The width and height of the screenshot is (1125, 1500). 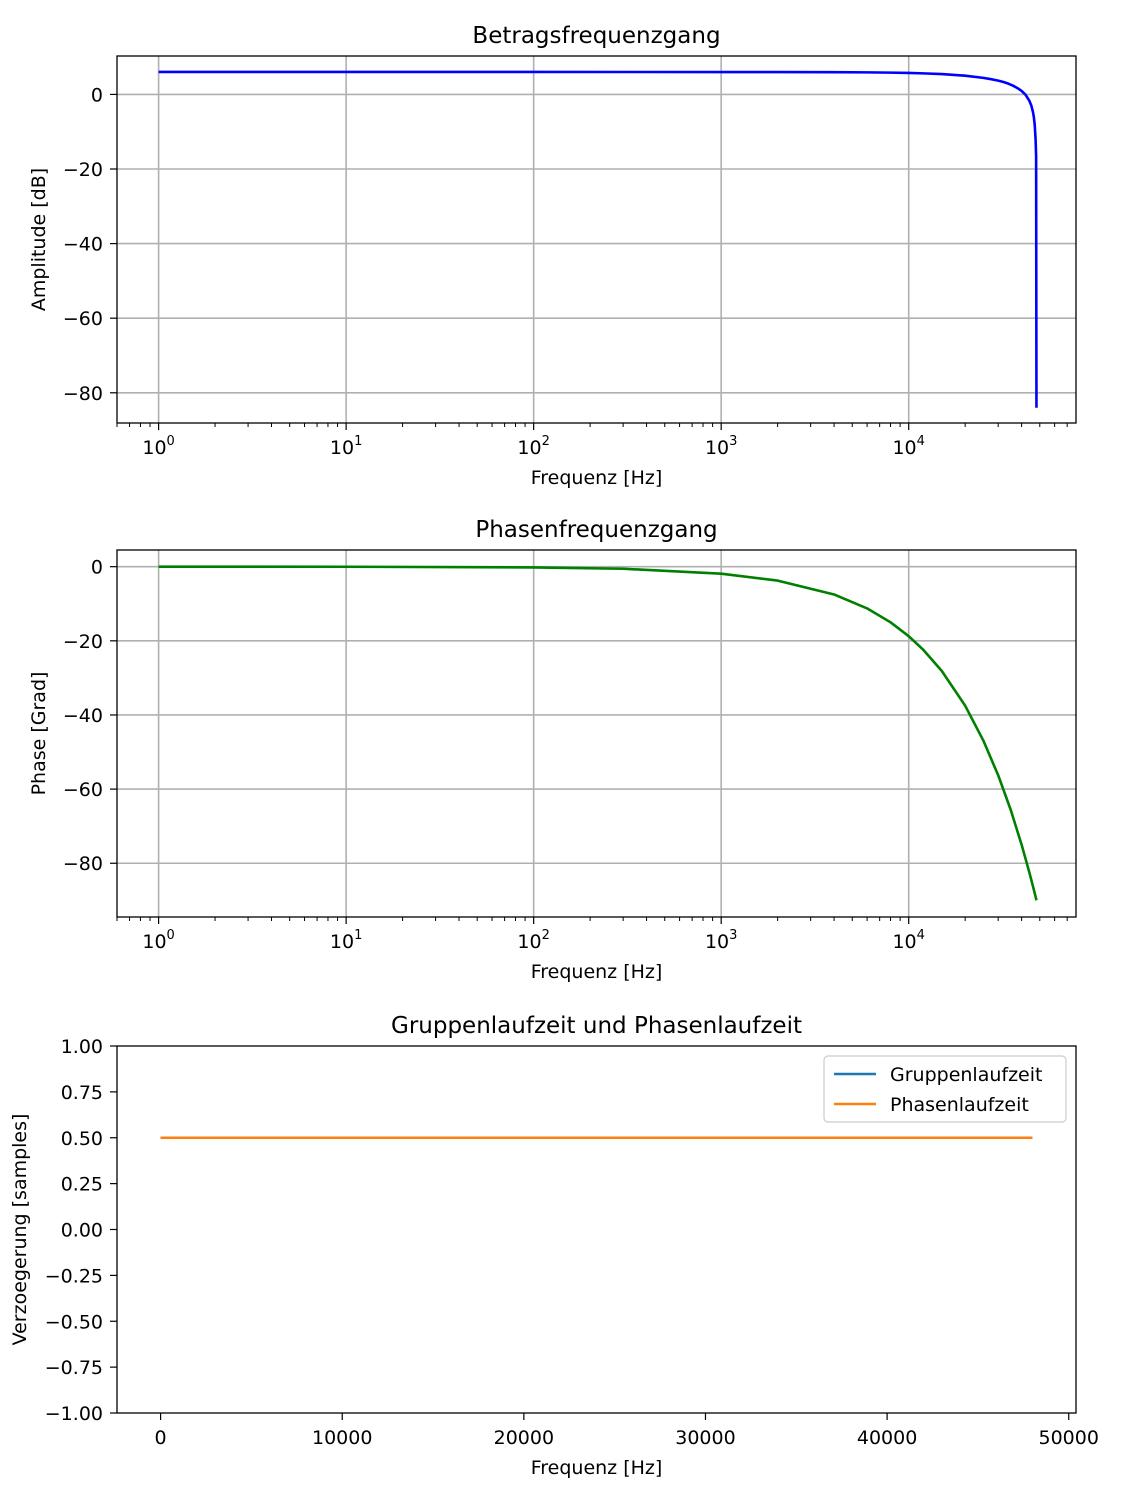 I want to click on chart-title: Betragsfrequenzgang, so click(x=596, y=36).